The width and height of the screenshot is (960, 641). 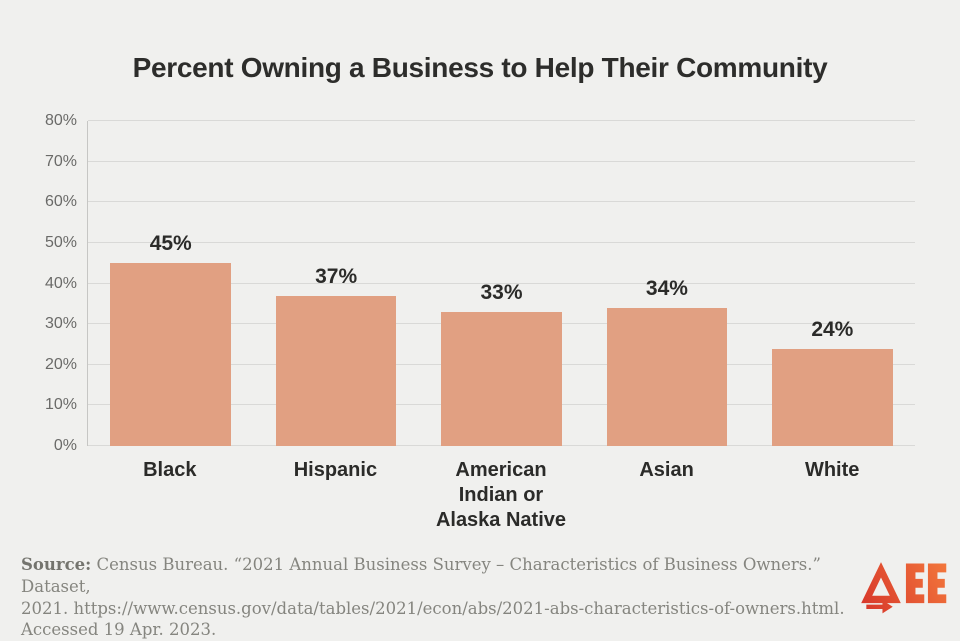 I want to click on y-tick-label: 50%, so click(x=60, y=242).